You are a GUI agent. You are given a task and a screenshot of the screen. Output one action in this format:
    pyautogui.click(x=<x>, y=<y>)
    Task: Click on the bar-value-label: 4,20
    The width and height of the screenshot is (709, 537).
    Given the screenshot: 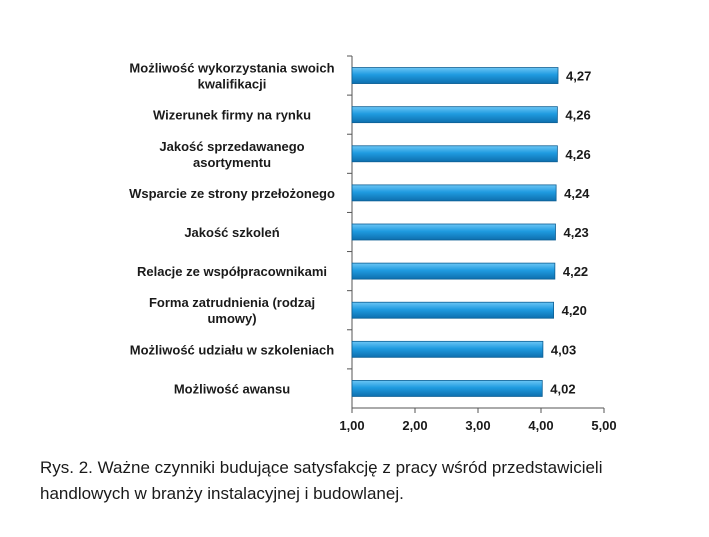 What is the action you would take?
    pyautogui.click(x=574, y=310)
    